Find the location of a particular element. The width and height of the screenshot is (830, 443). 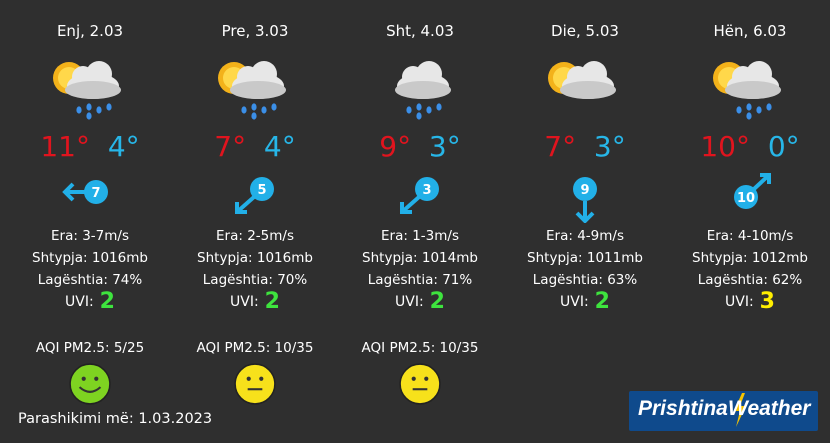

day-date: Enj, 2.03 is located at coordinates (90, 31).